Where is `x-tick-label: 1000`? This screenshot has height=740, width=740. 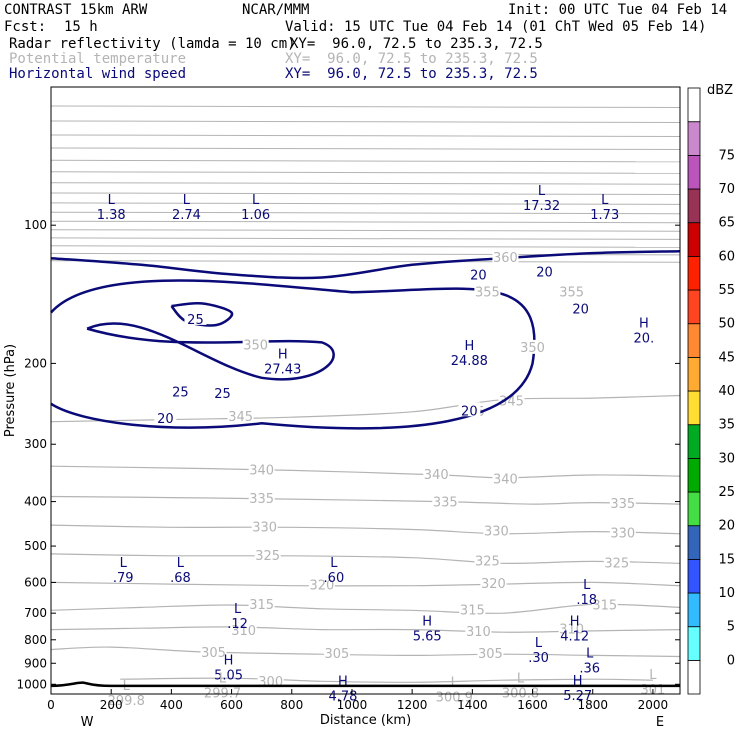
x-tick-label: 1000 is located at coordinates (352, 705).